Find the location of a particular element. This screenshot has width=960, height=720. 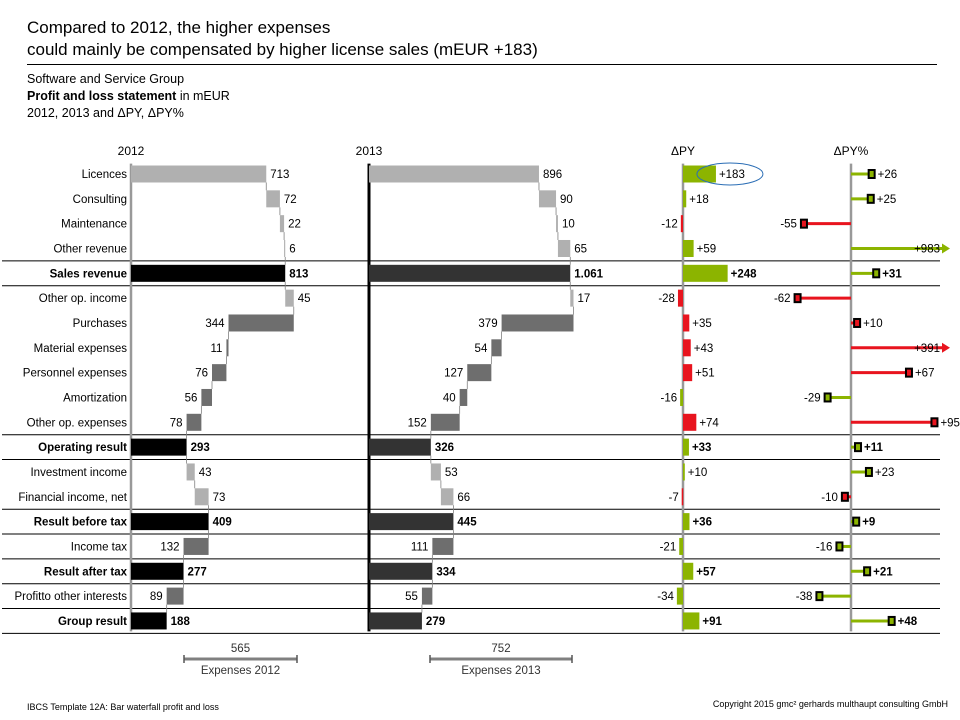

value-label-2013: 53 is located at coordinates (451, 473).